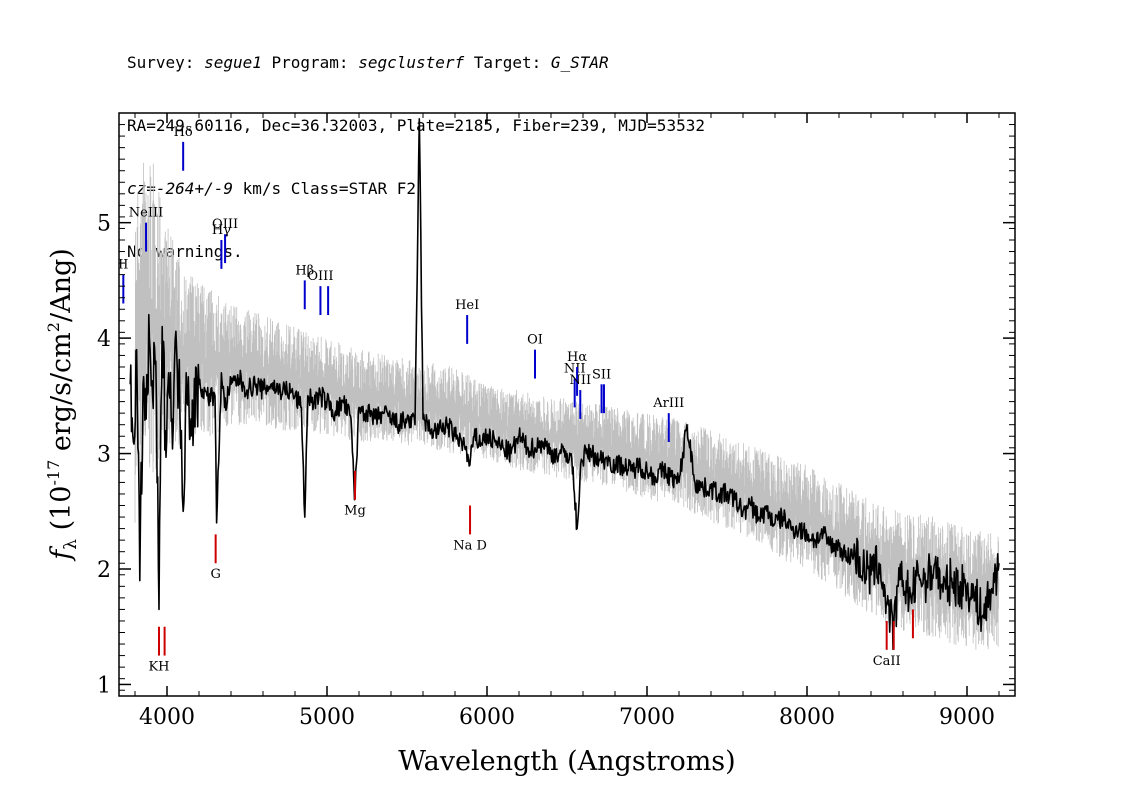 Image resolution: width=1134 pixels, height=810 pixels. I want to click on survey-value: segue1, so click(233, 62).